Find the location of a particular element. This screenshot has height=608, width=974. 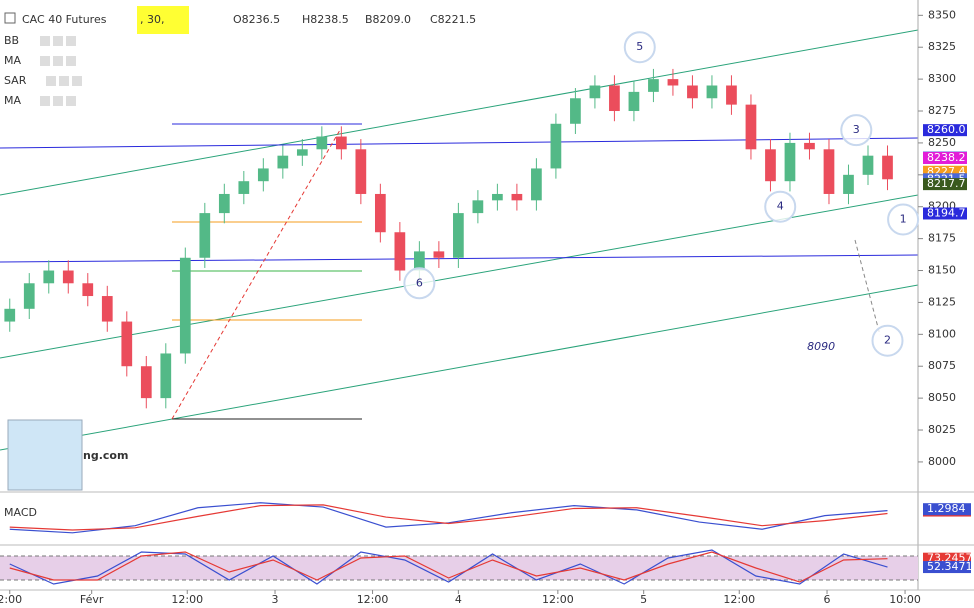

pane-label-bg is located at coordinates (947, 509).